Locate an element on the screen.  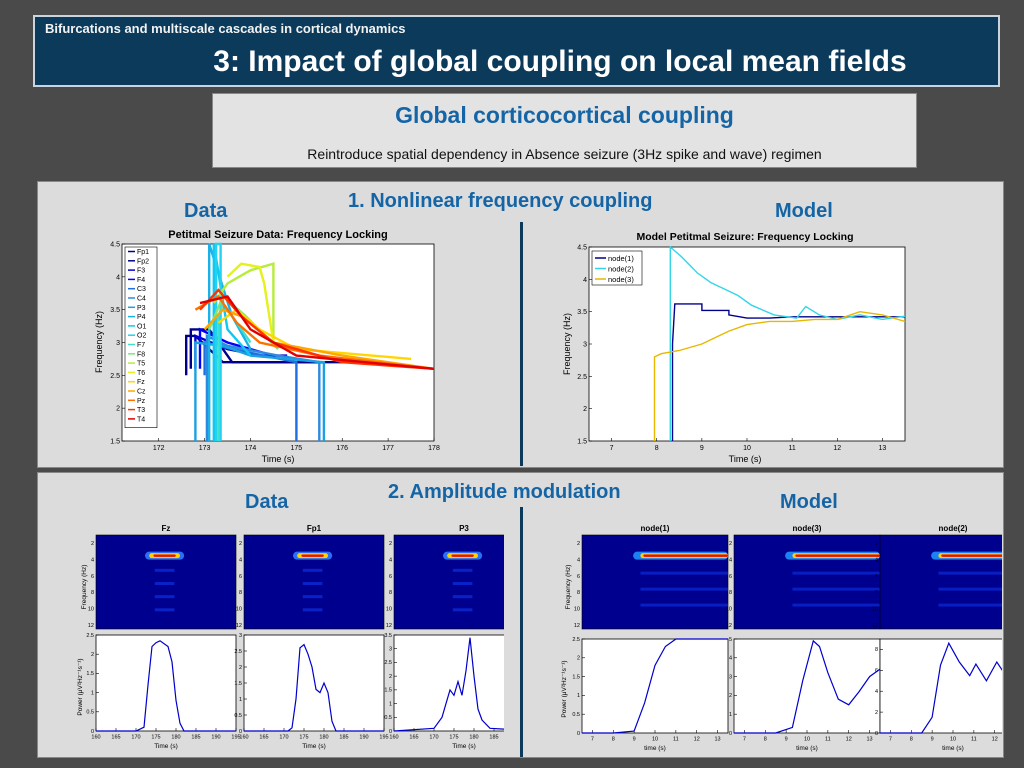
model-freq-x-tick-label: 12 is located at coordinates (837, 448).